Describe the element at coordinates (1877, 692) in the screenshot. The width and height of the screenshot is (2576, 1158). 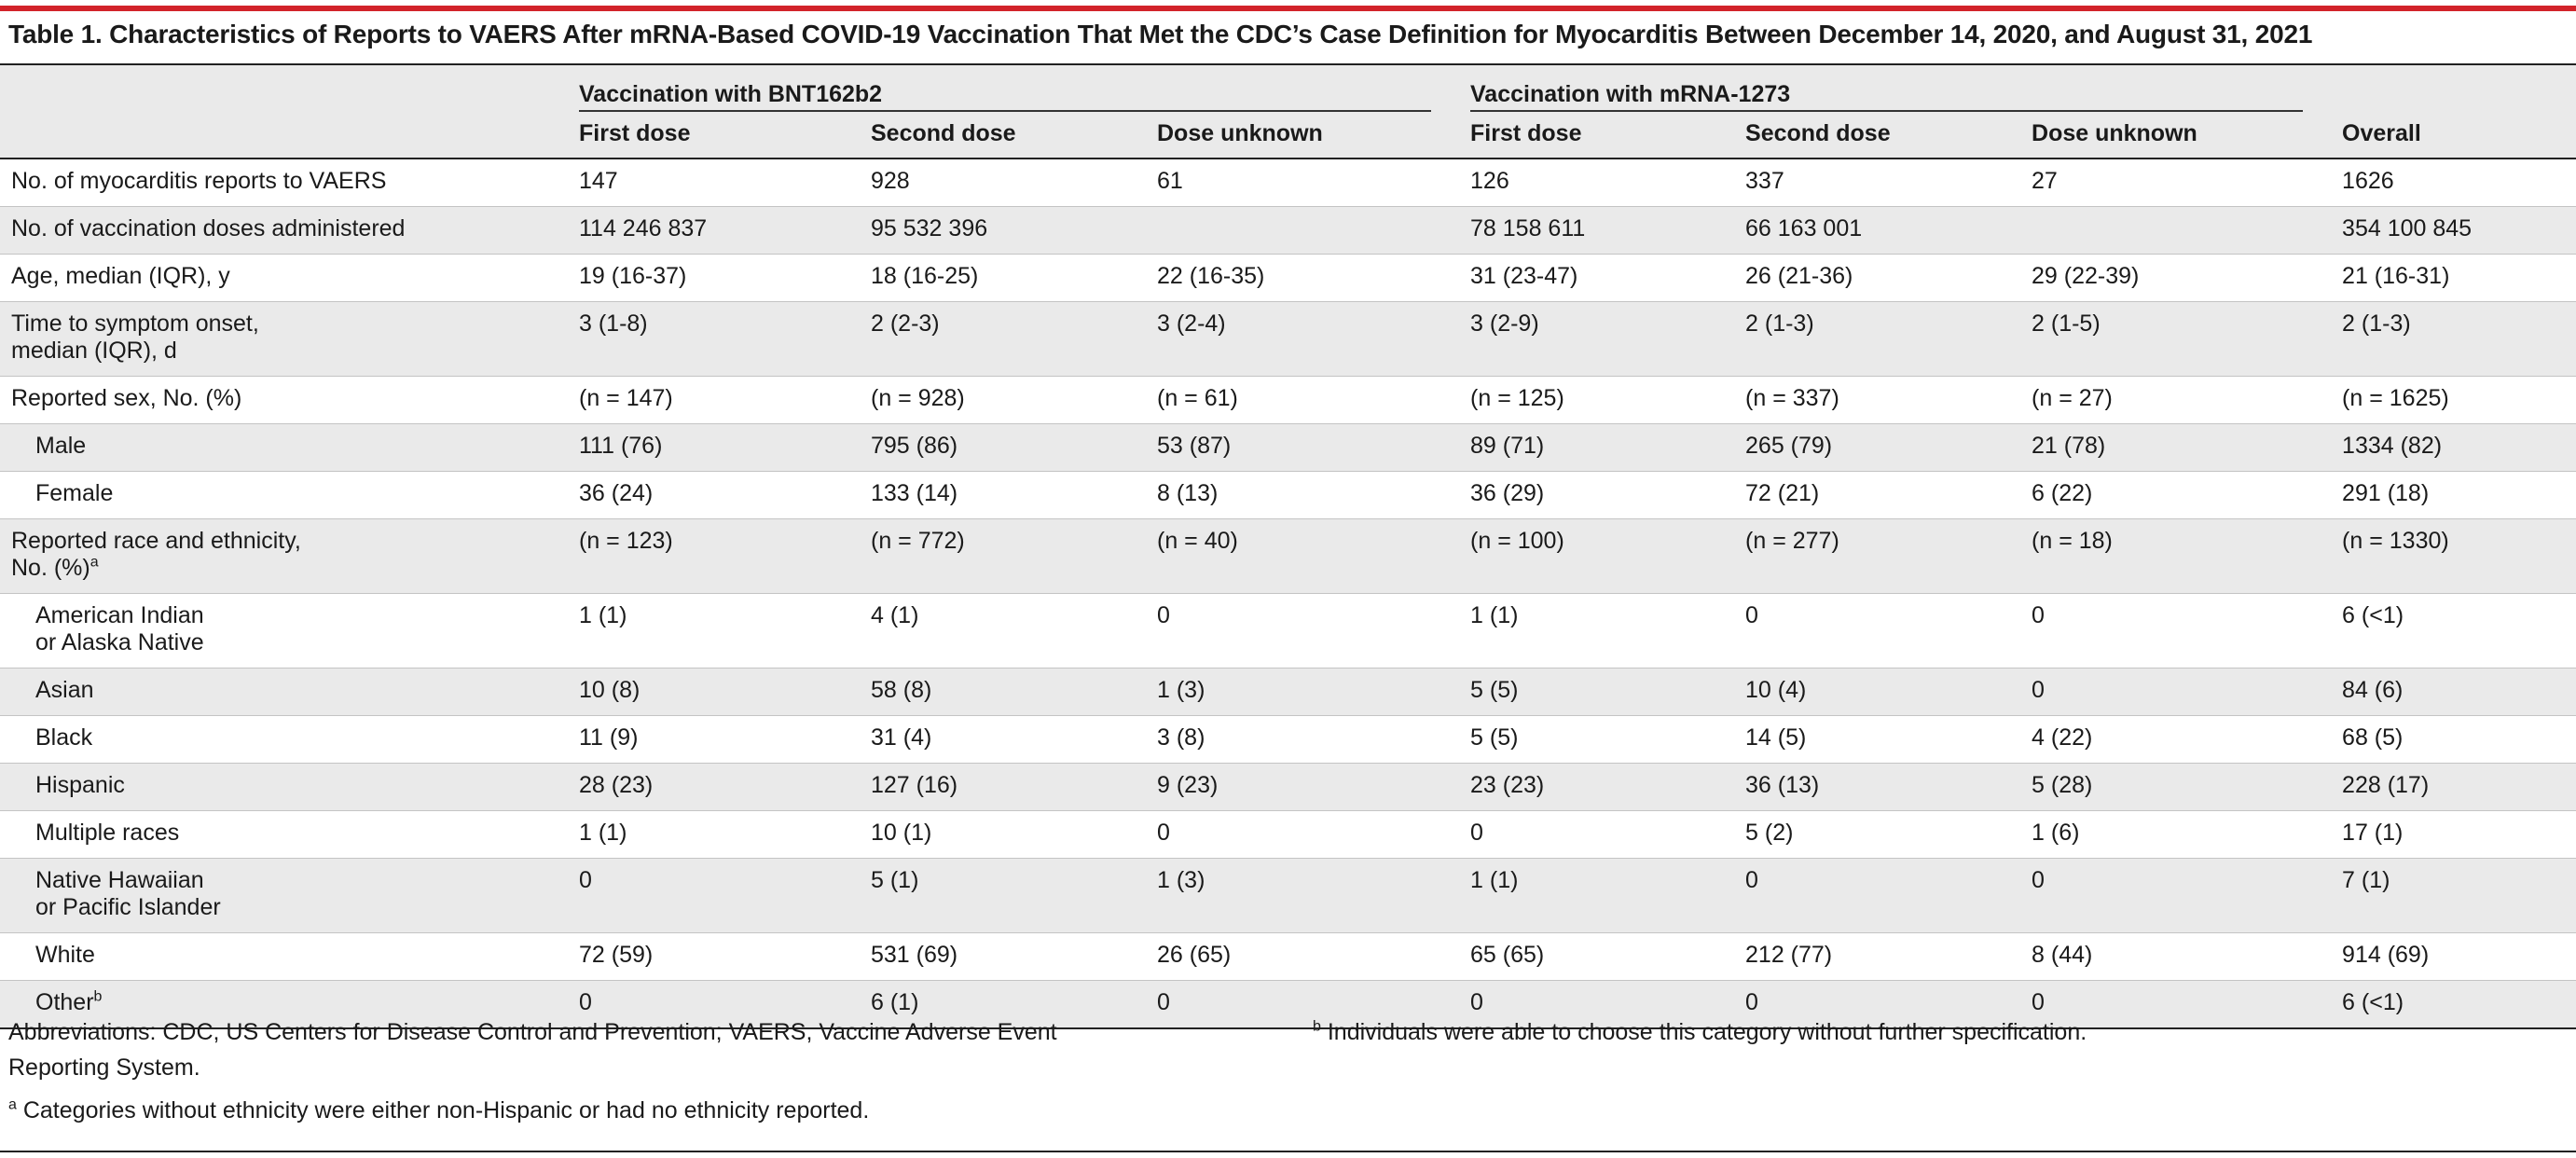
I see `table-cell: 10 (4)` at that location.